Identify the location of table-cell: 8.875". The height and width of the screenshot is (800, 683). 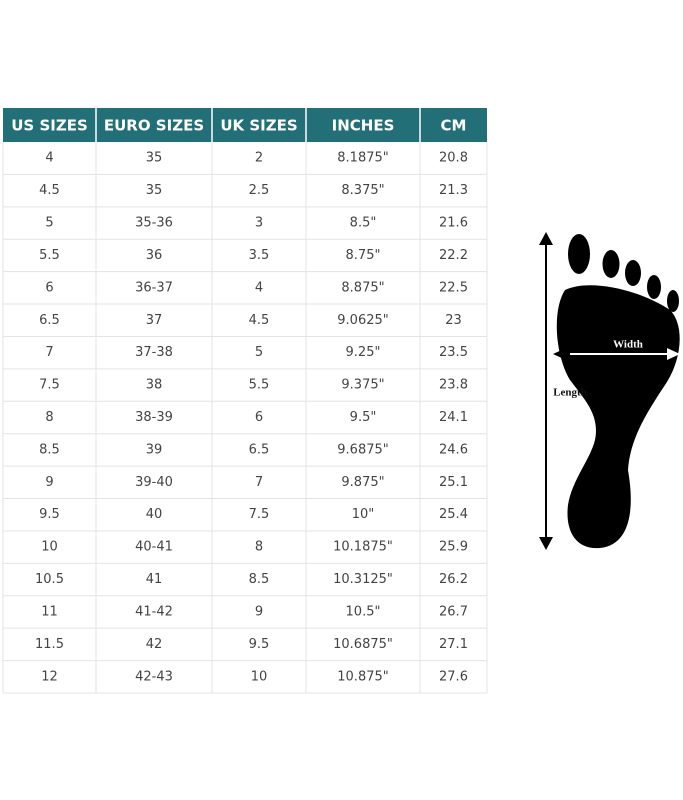
(362, 287).